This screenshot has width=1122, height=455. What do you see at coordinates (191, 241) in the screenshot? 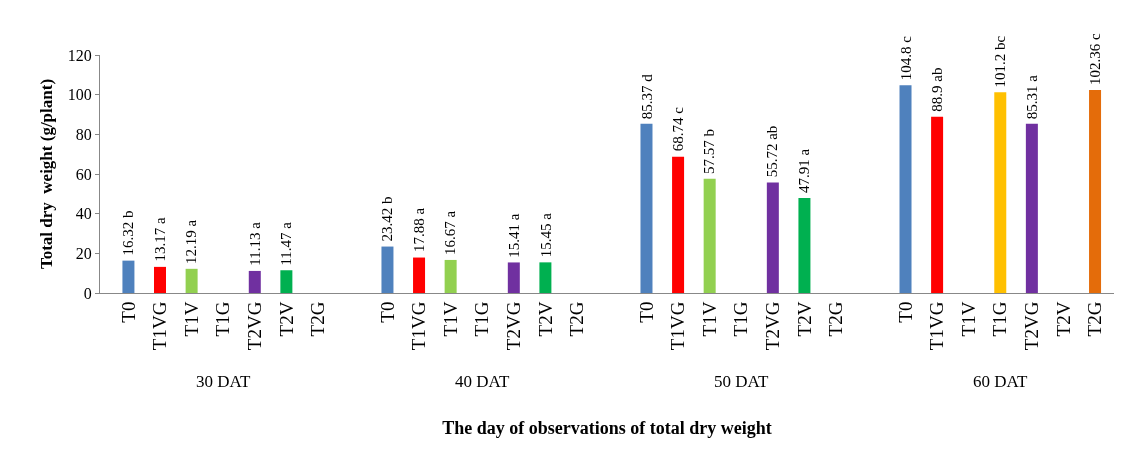
I see `data-label: 12.19 a` at bounding box center [191, 241].